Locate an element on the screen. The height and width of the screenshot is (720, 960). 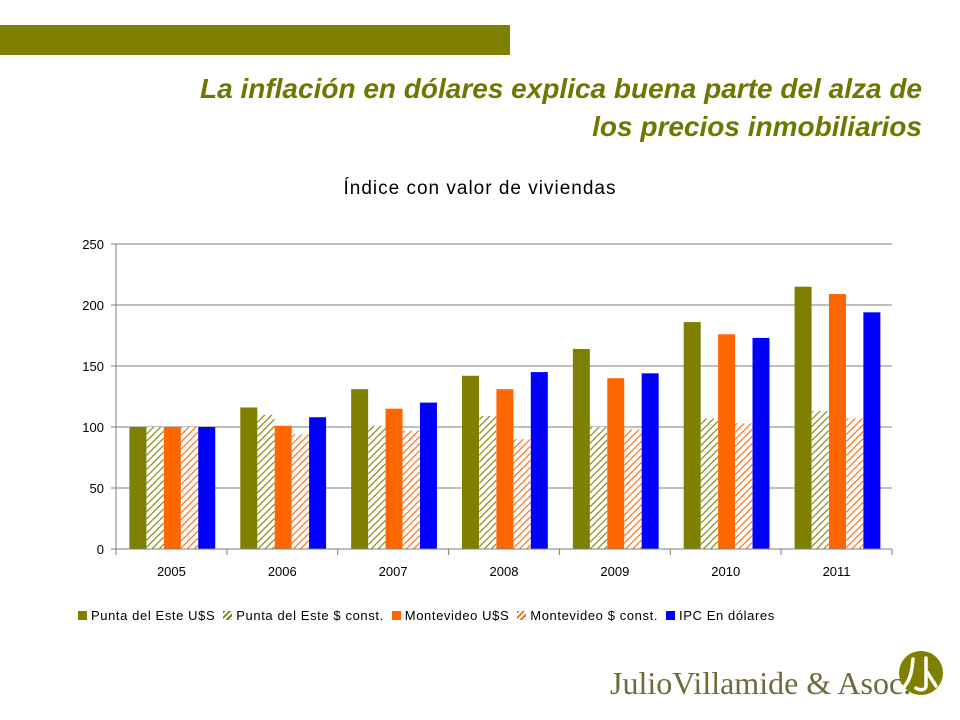
legend-label: Montevideo $ const. is located at coordinates (594, 615).